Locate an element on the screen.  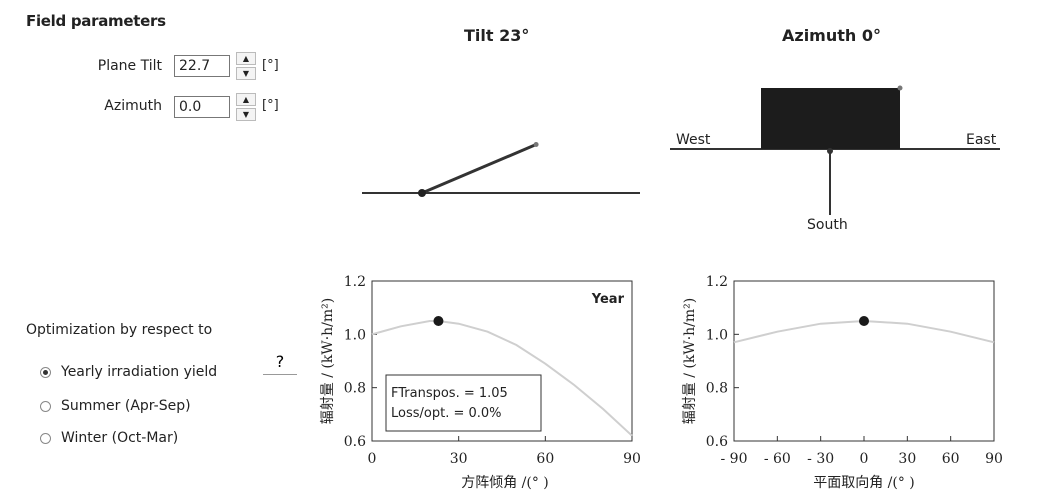
plane-tilt-unit: [°] is located at coordinates (270, 65).